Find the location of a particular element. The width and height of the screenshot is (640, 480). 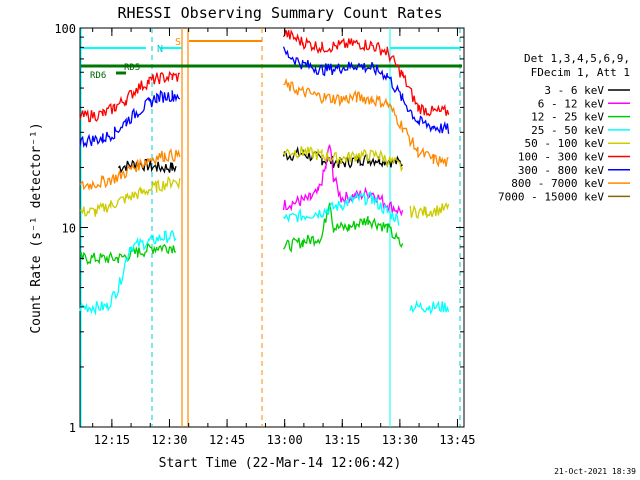

y-axis-label: Count Rate (s⁻¹ detector⁻¹) is located at coordinates (36, 227).